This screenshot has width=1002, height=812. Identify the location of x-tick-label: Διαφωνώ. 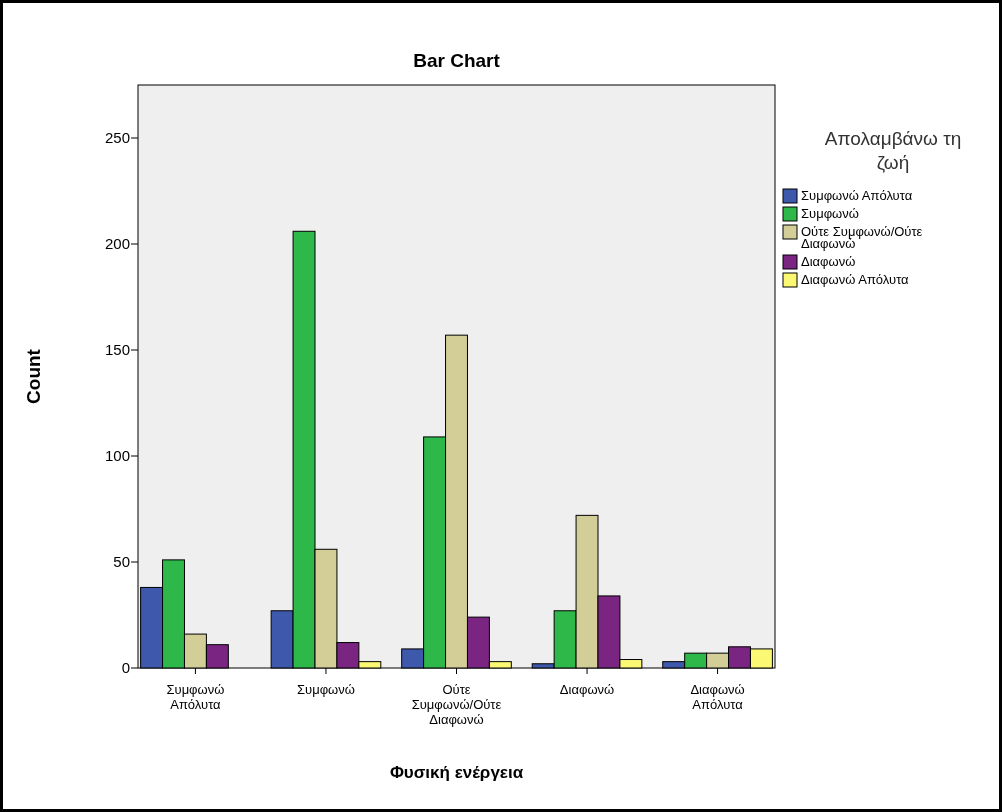
(587, 689).